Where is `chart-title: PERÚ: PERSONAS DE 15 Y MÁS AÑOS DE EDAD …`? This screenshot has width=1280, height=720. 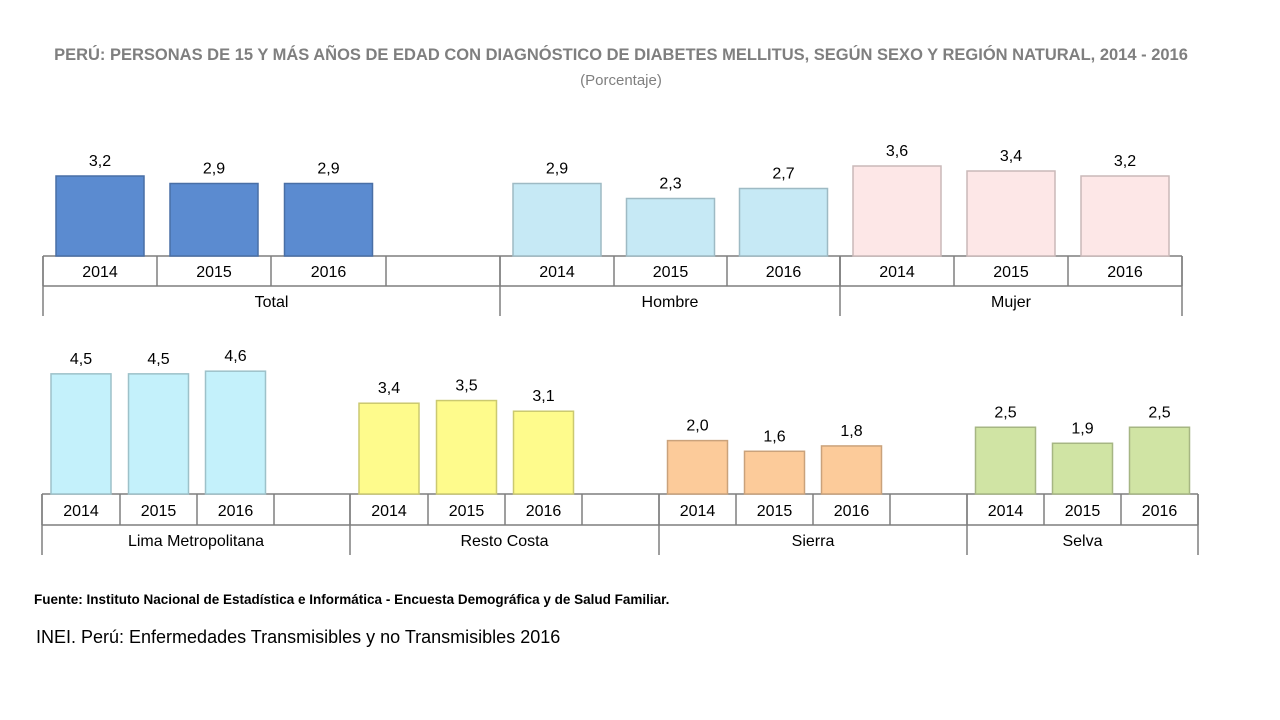 chart-title: PERÚ: PERSONAS DE 15 Y MÁS AÑOS DE EDAD … is located at coordinates (621, 55).